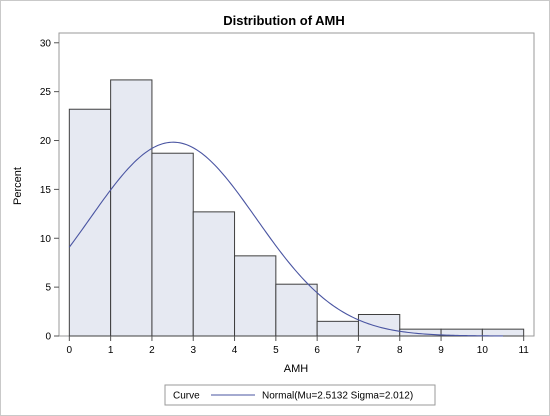 The width and height of the screenshot is (550, 416). I want to click on x-tick-label-1: 1, so click(111, 350).